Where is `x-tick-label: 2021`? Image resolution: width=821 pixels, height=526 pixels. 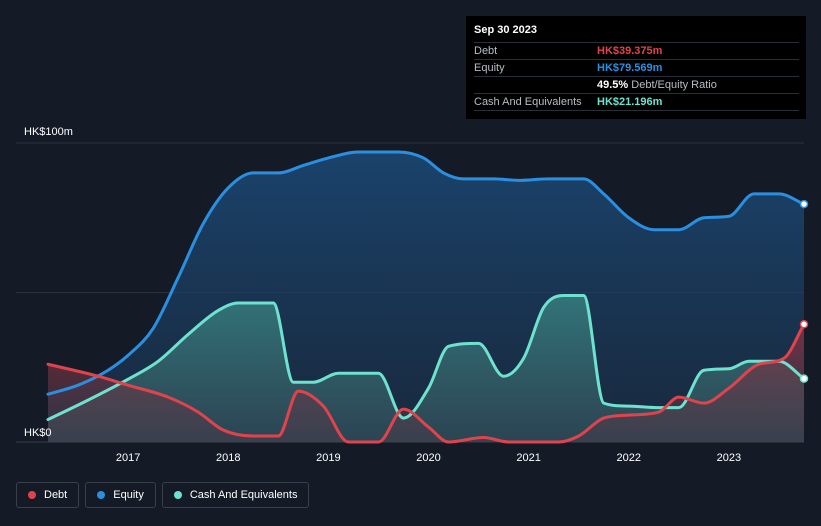
x-tick-label: 2021 is located at coordinates (528, 458).